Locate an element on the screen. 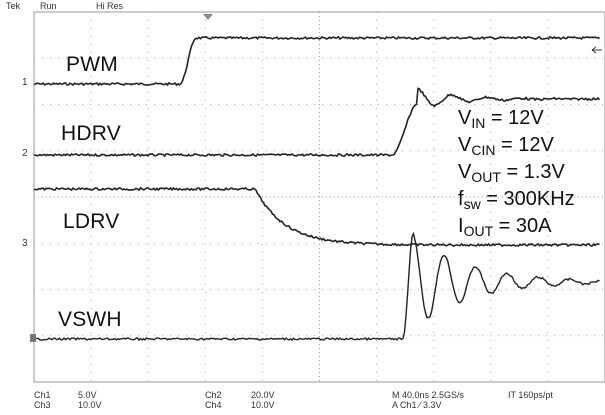 The height and width of the screenshot is (415, 605). ldrv-label: LDRV is located at coordinates (91, 221).